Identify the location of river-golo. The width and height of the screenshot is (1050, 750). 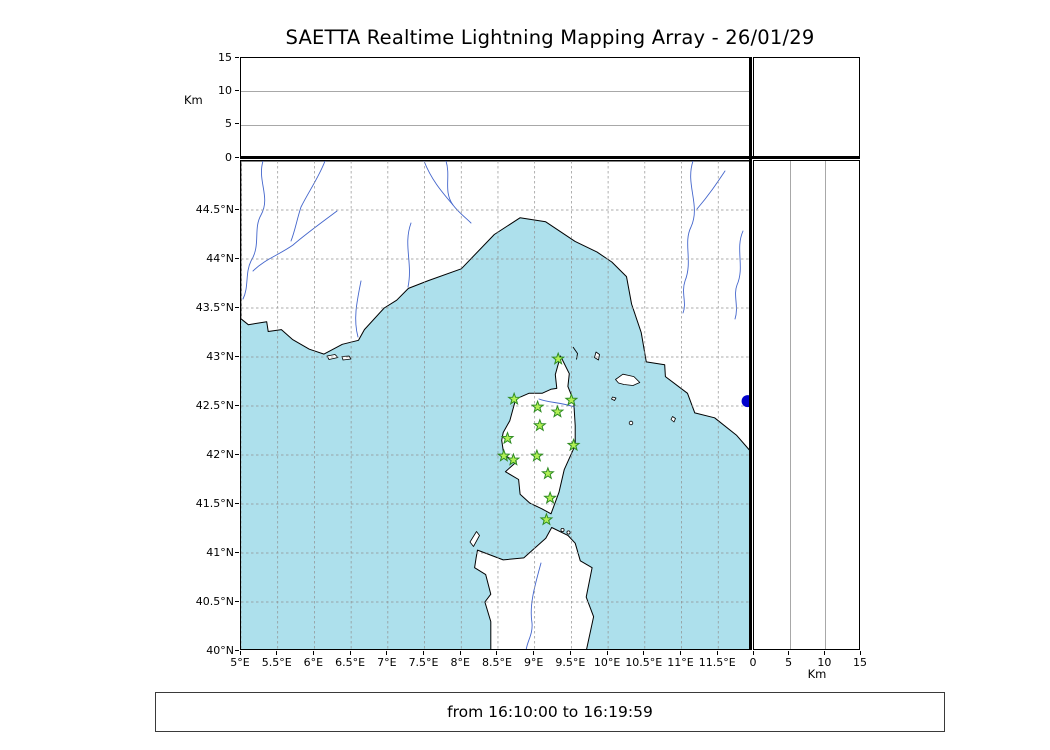
(556, 403).